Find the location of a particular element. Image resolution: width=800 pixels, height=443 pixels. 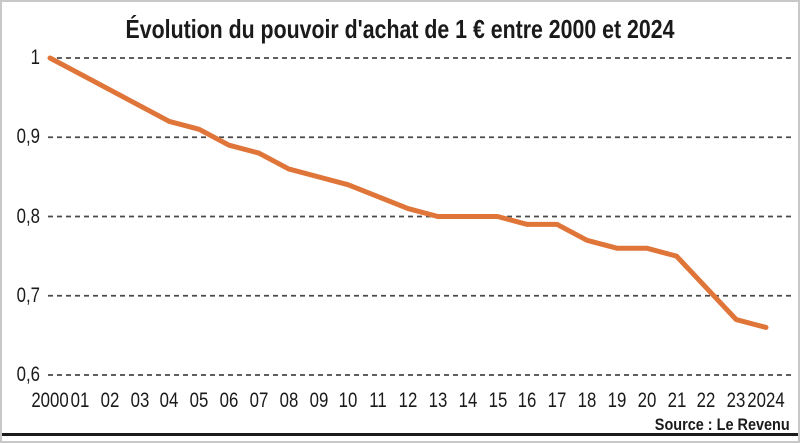

x-axis-tick-label: 05 is located at coordinates (199, 400).